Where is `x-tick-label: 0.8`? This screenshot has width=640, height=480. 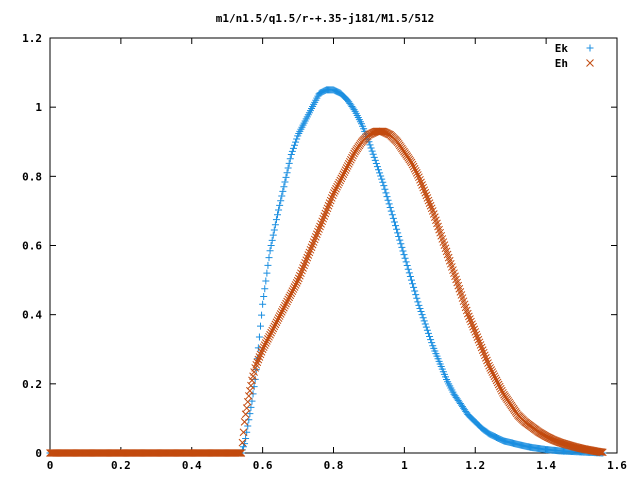
x-tick-label: 0.8 is located at coordinates (334, 465).